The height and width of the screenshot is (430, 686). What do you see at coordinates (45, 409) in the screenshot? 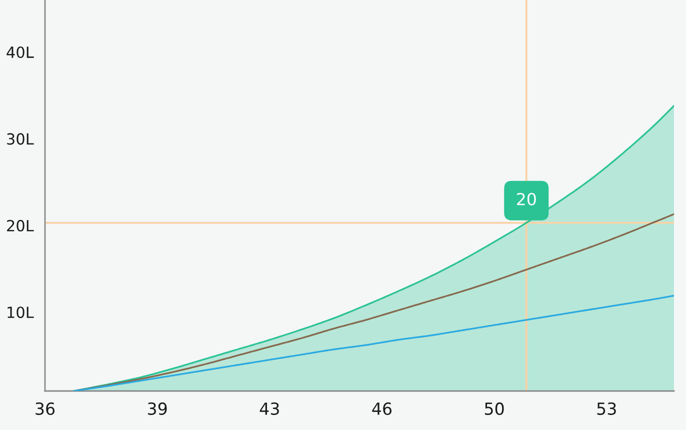
I see `x-tick-label: 36` at bounding box center [45, 409].